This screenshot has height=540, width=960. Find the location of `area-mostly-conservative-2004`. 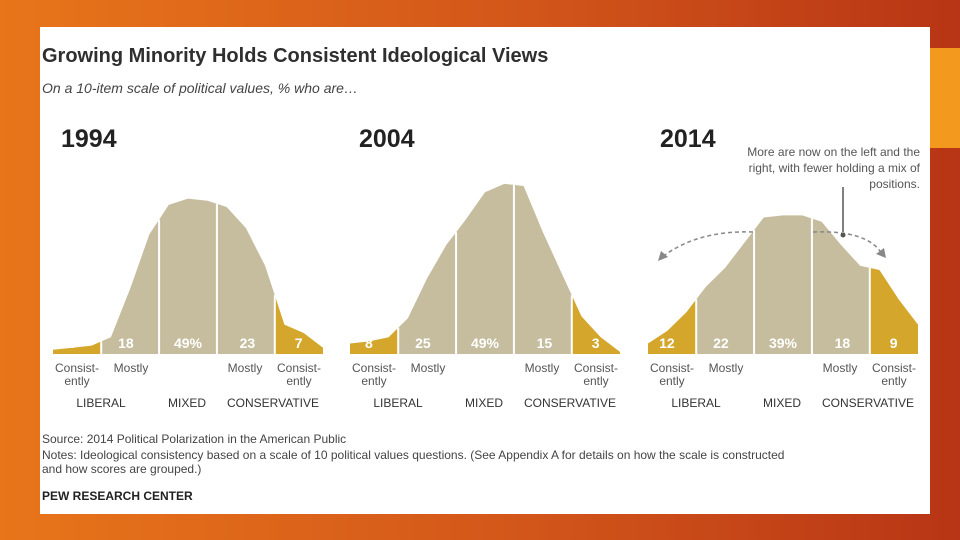

area-mostly-conservative-2004 is located at coordinates (542, 269).